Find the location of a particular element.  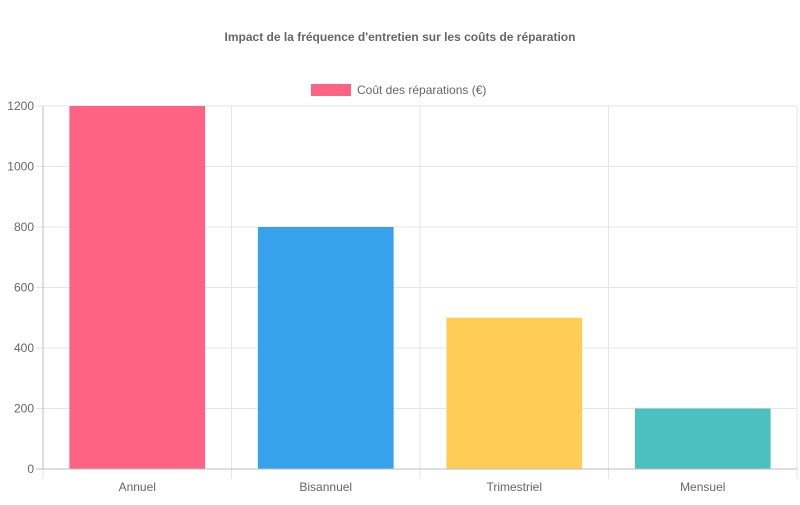

y-tick-label: 800 is located at coordinates (24, 227).